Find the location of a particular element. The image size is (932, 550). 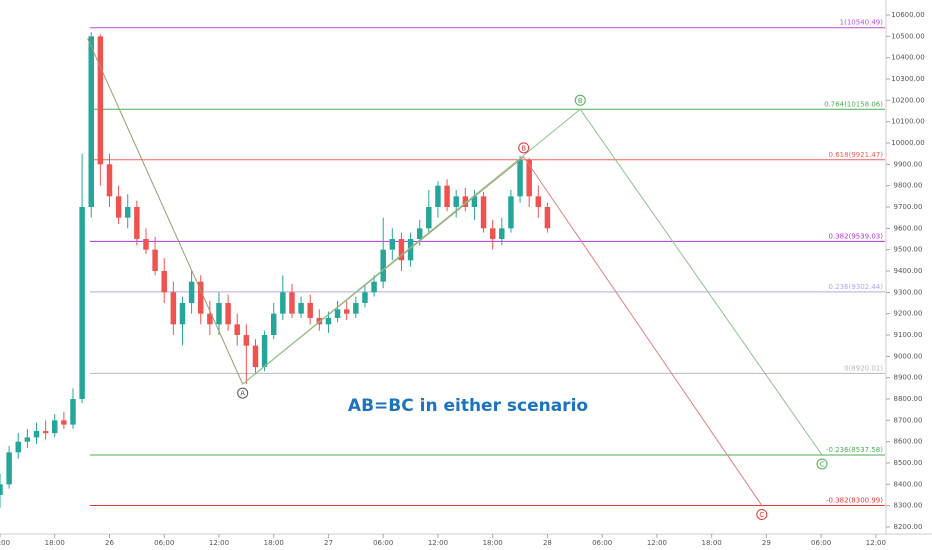

y-tick-label: 9600.00 is located at coordinates (908, 228).